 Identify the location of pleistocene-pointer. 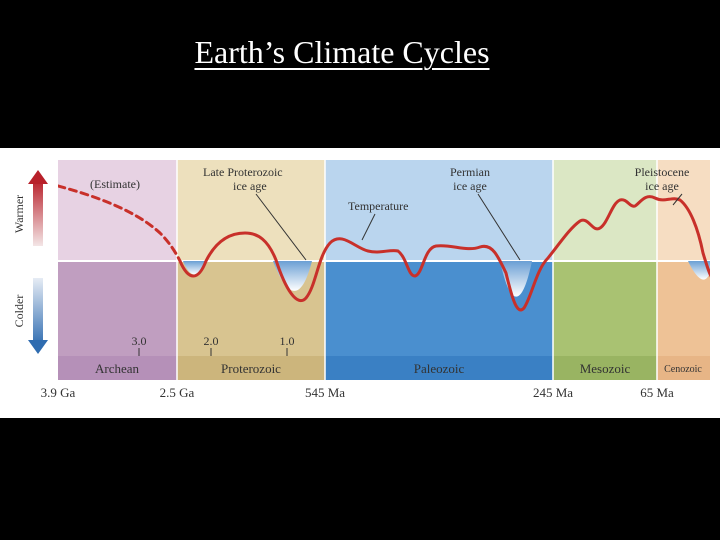
(677, 199).